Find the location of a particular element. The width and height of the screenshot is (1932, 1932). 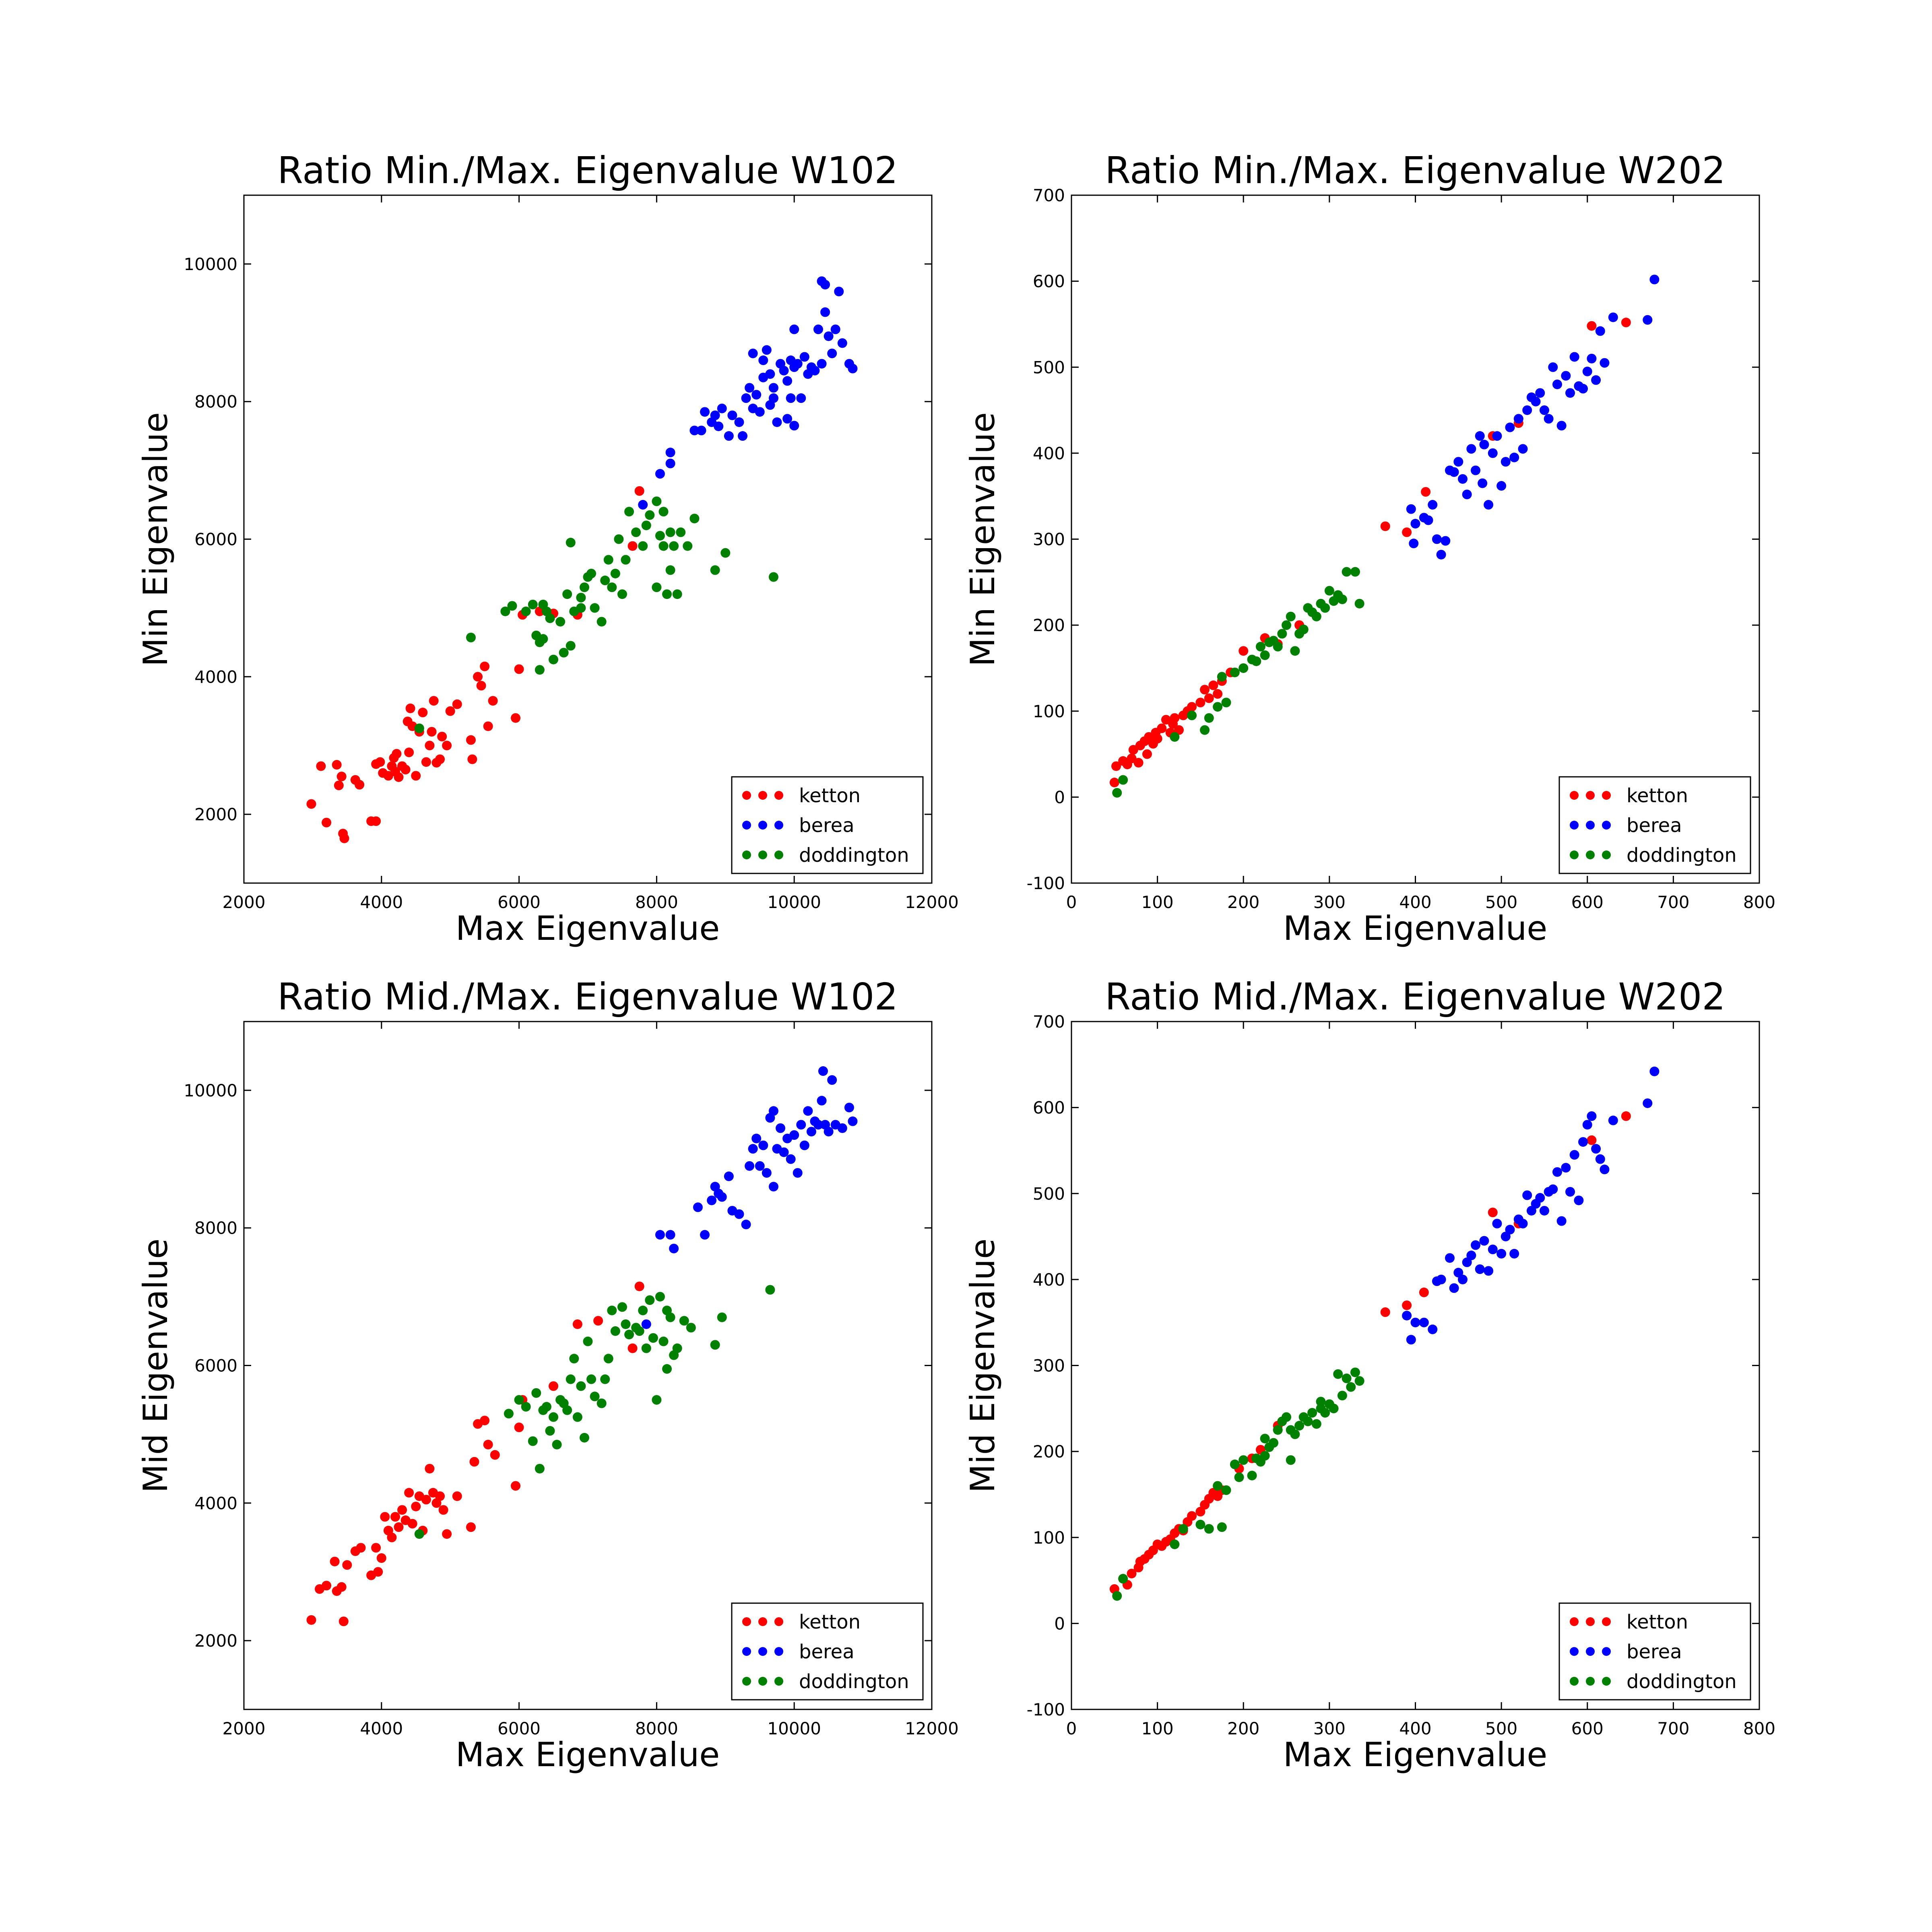

y-tick-label: 600 is located at coordinates (1049, 1108).